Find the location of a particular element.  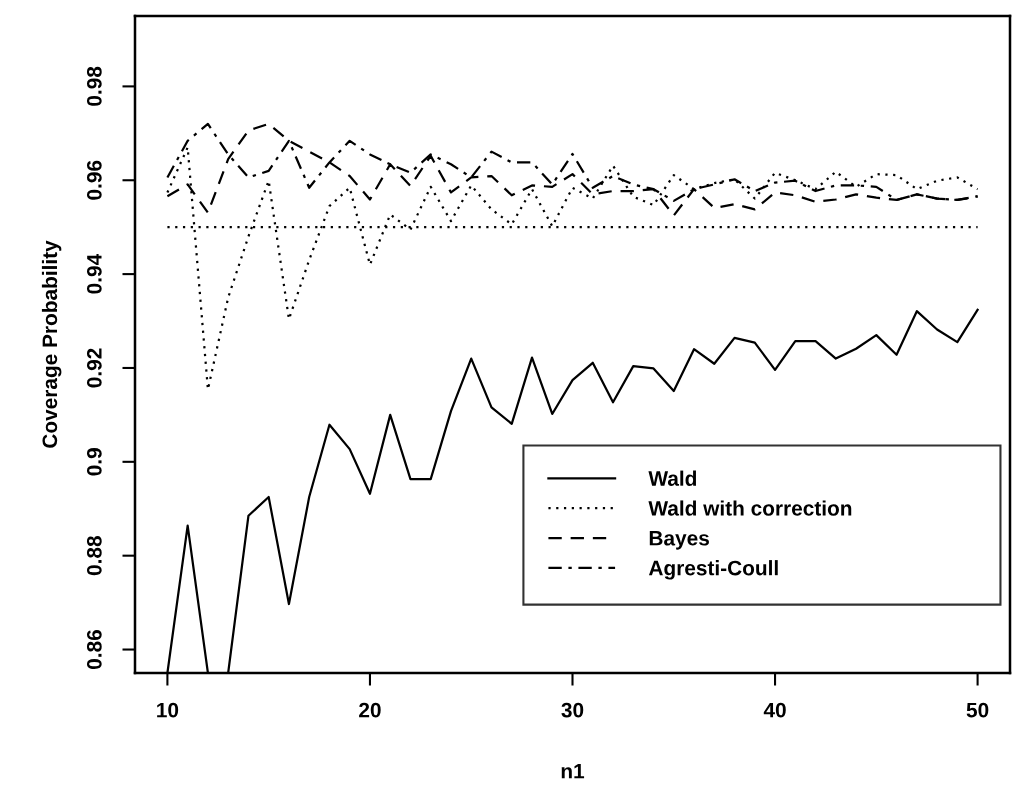

x-tick-label: 40 is located at coordinates (774, 710).